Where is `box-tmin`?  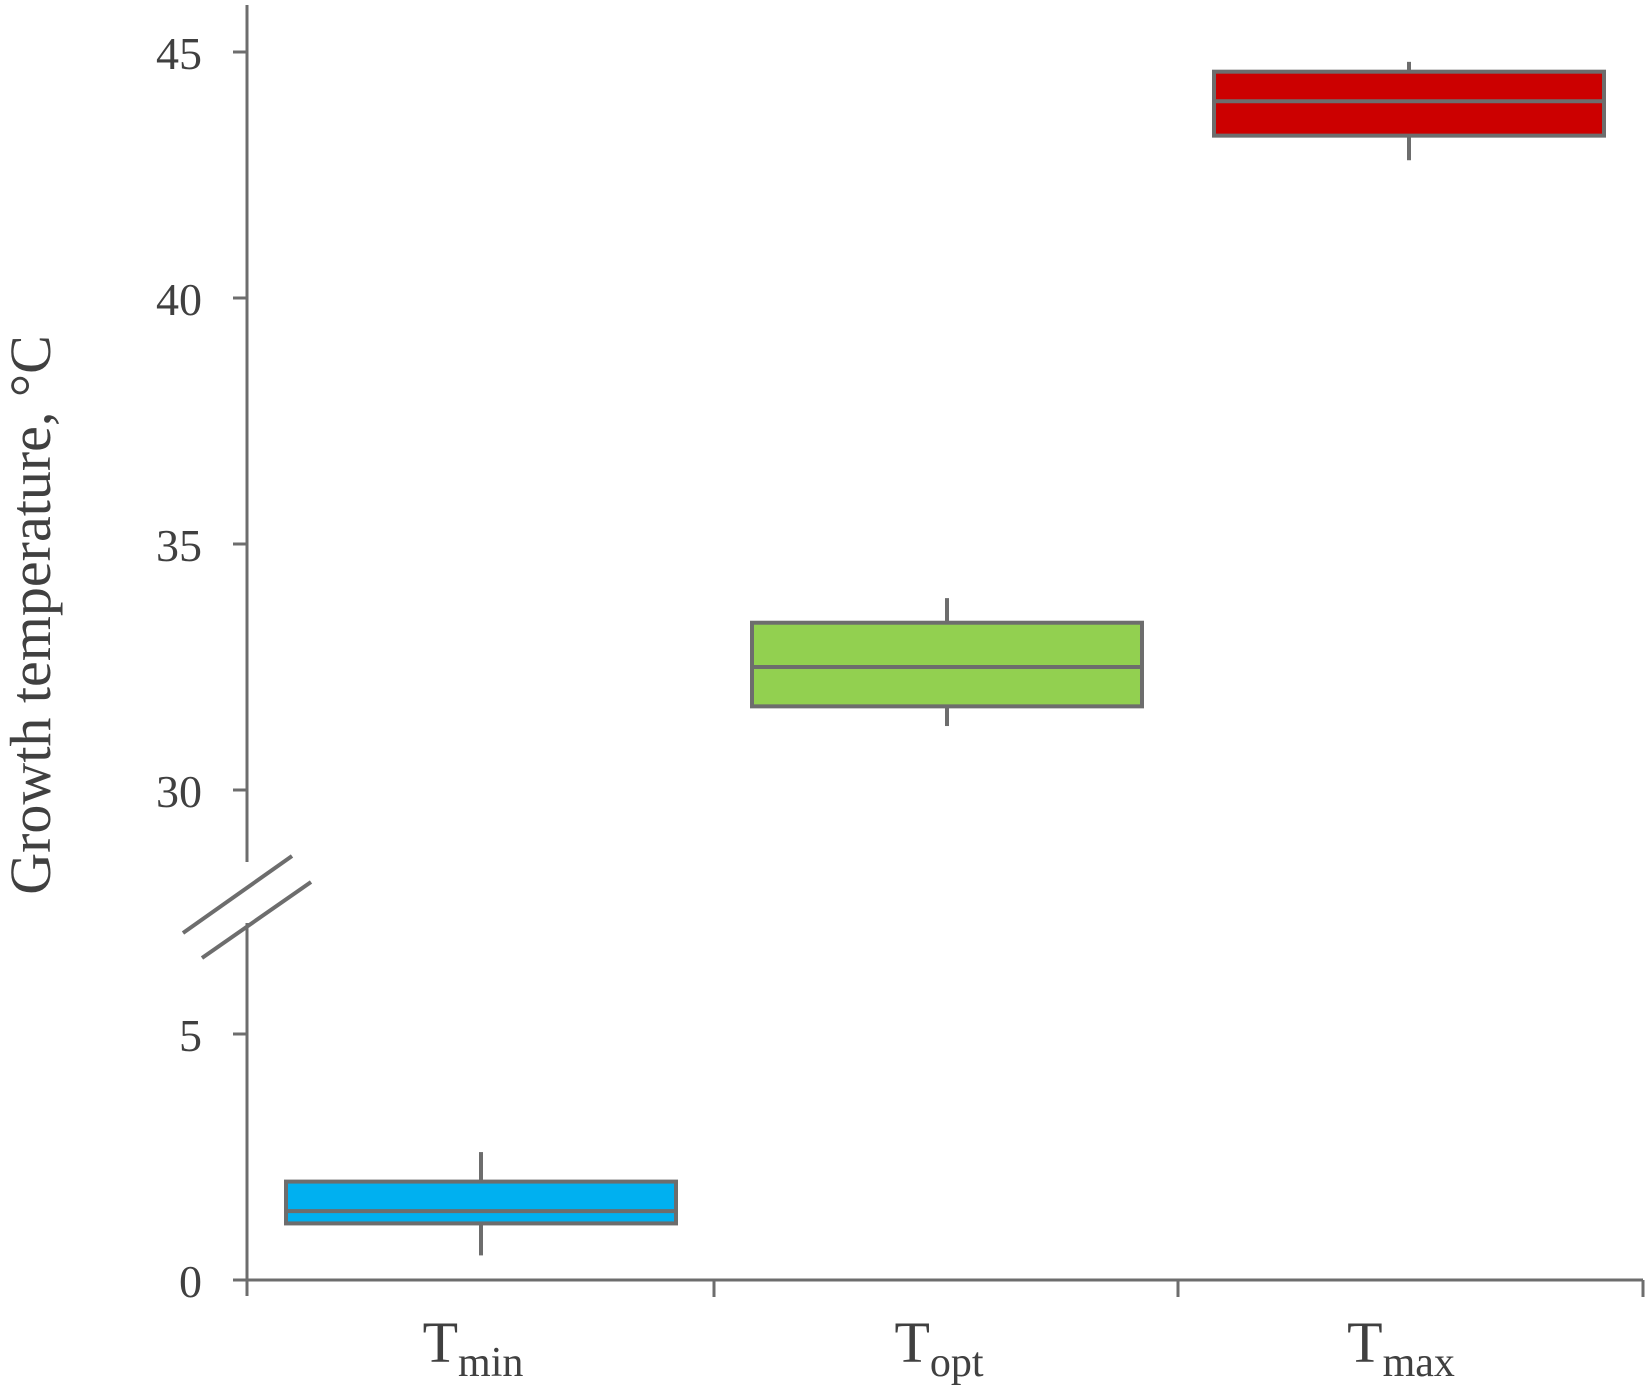
box-tmin is located at coordinates (481, 1202).